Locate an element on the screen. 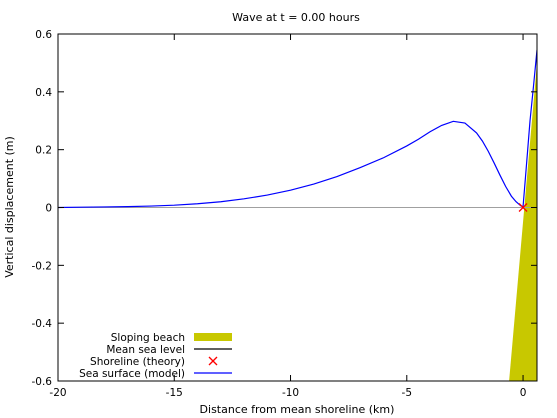 The image size is (557, 418). legend-label: Sea surface (model) is located at coordinates (132, 374).